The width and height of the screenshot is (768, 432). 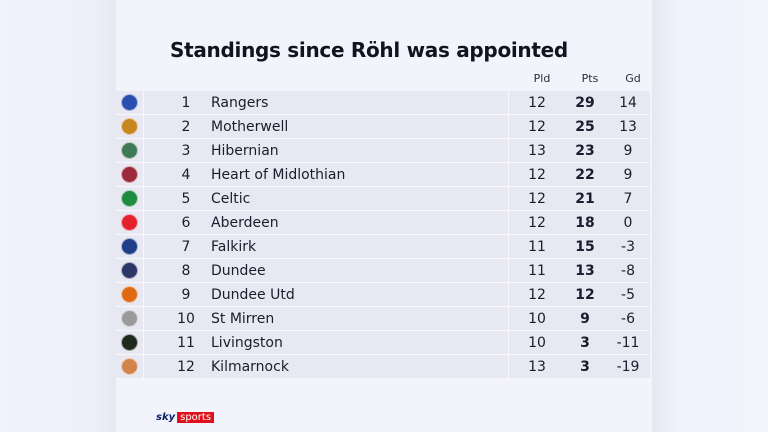 What do you see at coordinates (585, 318) in the screenshot?
I see `points: 9` at bounding box center [585, 318].